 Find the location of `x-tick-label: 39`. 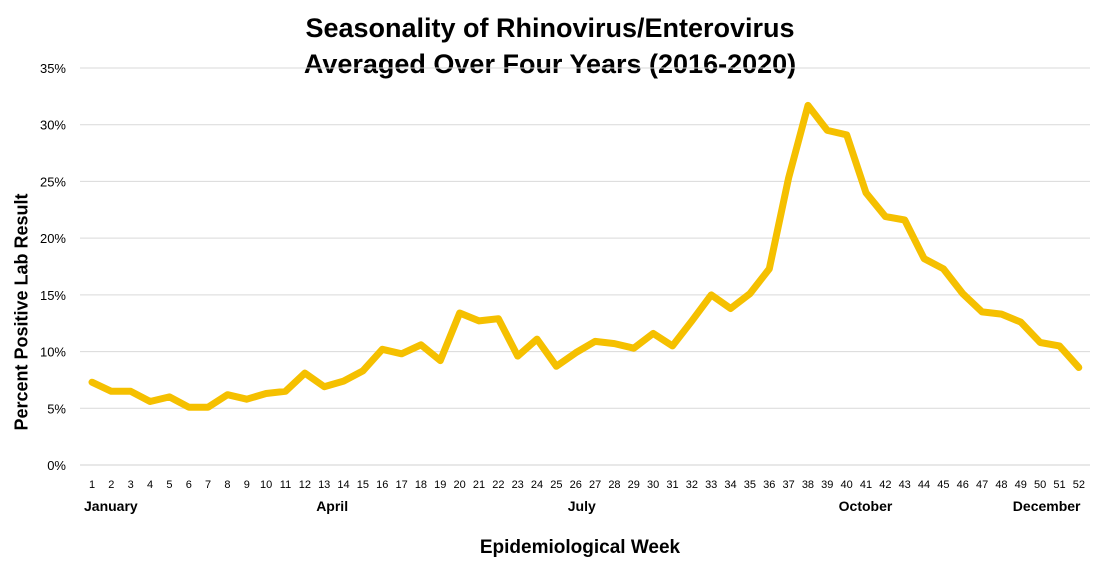

x-tick-label: 39 is located at coordinates (827, 485).